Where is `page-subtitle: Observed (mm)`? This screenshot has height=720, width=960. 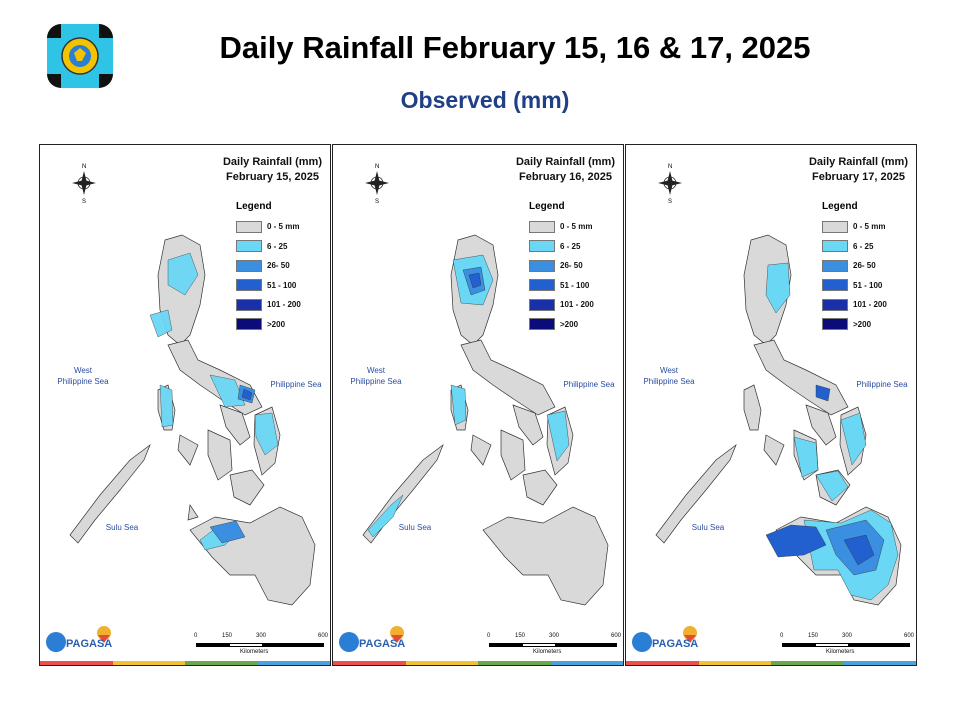
page-subtitle: Observed (mm) is located at coordinates (485, 100).